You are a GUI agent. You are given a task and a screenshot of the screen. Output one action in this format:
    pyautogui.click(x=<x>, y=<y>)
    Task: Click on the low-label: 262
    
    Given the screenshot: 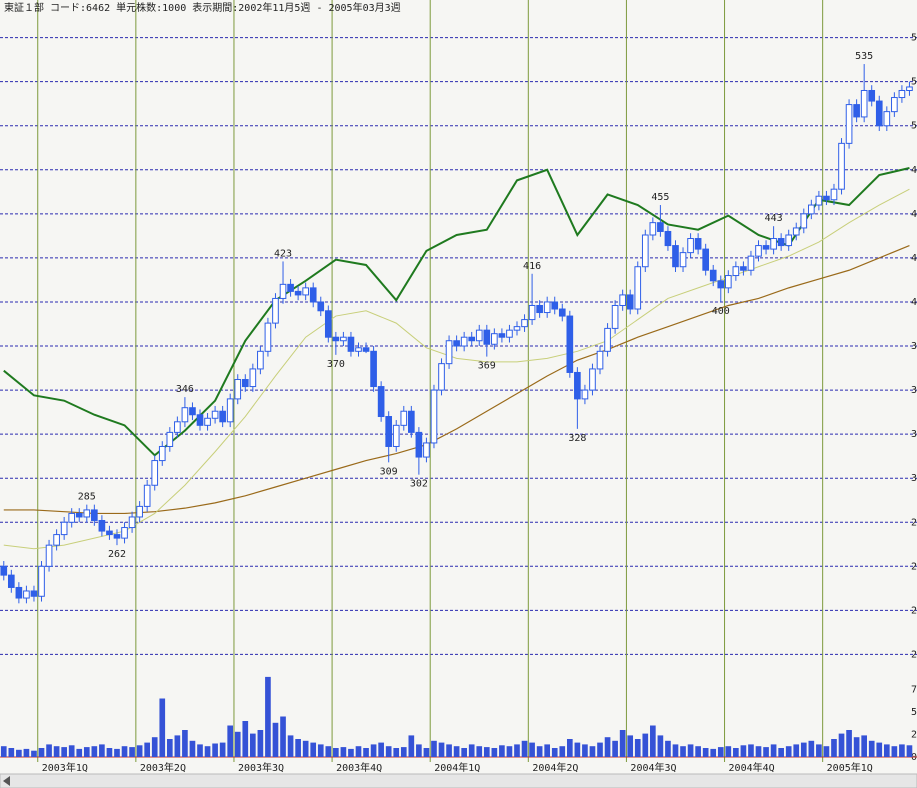 What is the action you would take?
    pyautogui.click(x=117, y=554)
    